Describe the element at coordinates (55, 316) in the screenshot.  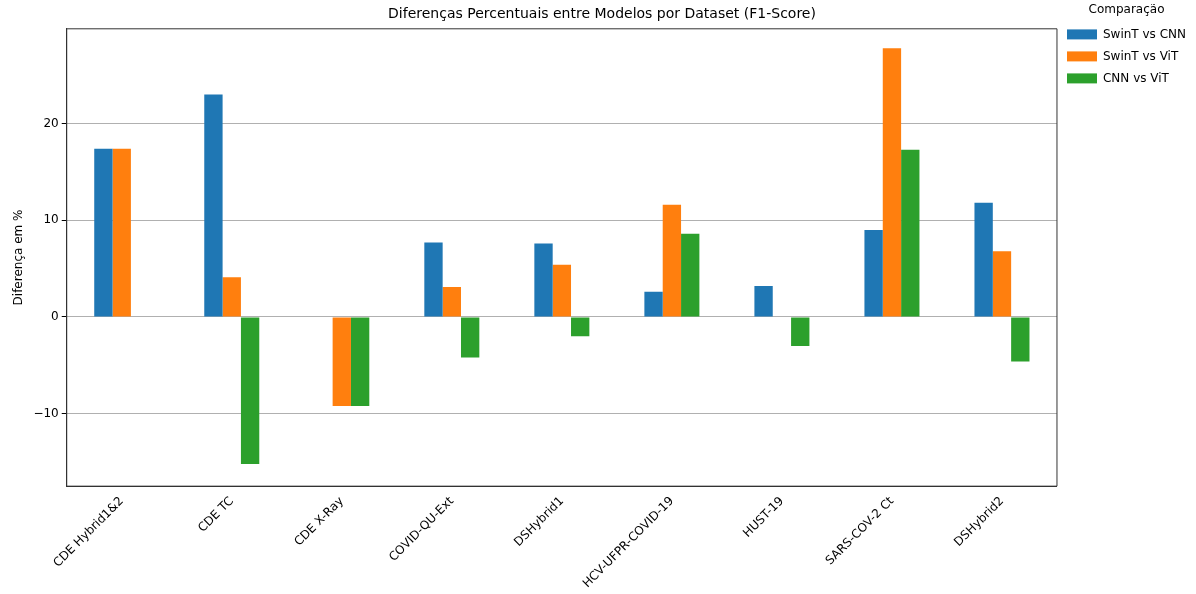
I see `y-tick-label: 0` at that location.